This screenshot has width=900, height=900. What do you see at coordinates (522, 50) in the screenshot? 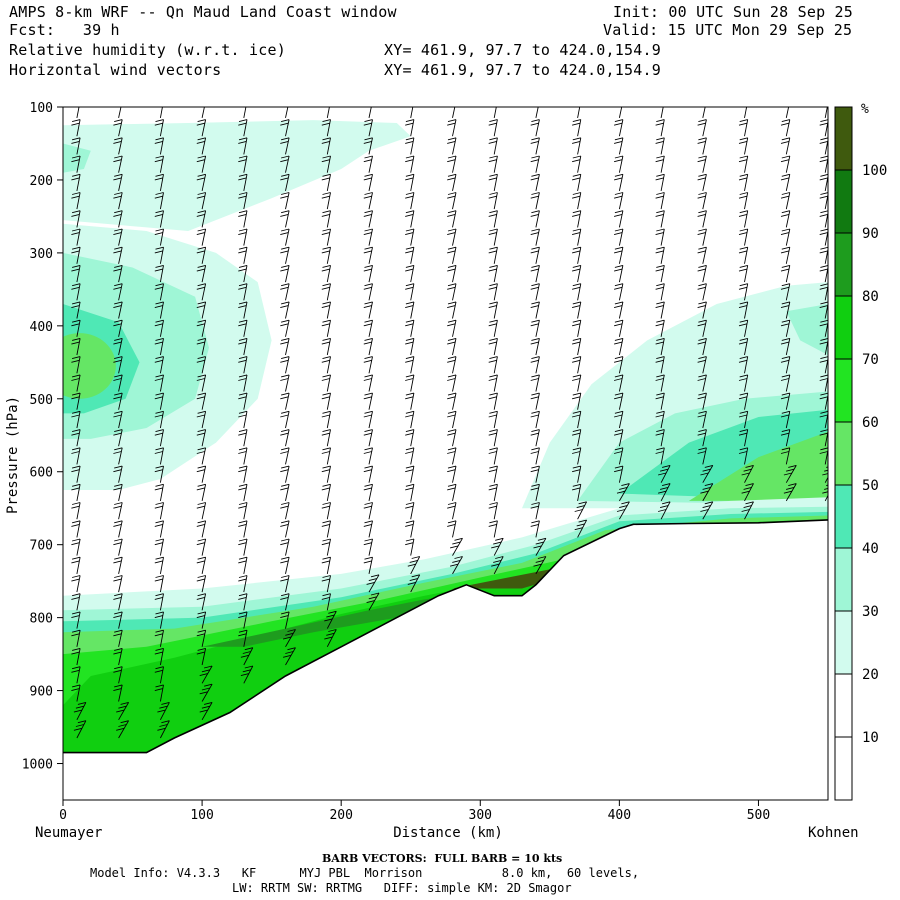
I see `xy-range-1: XY= 461.9, 97.7 to 424.0,154.9` at bounding box center [522, 50].